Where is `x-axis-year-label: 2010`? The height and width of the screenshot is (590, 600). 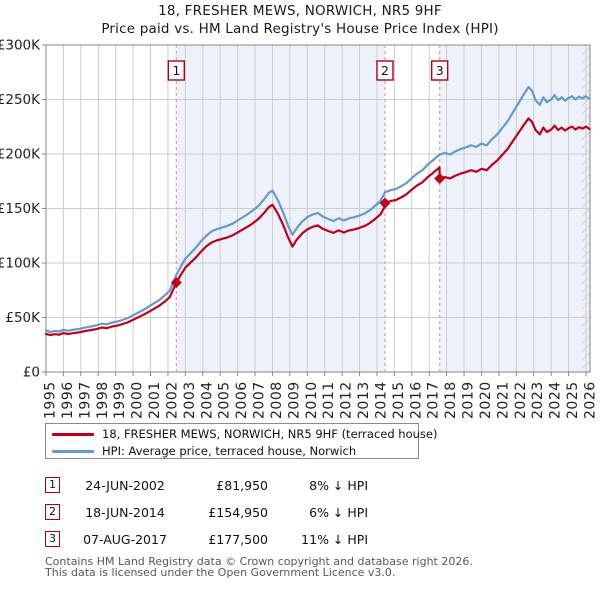 x-axis-year-label: 2010 is located at coordinates (312, 400).